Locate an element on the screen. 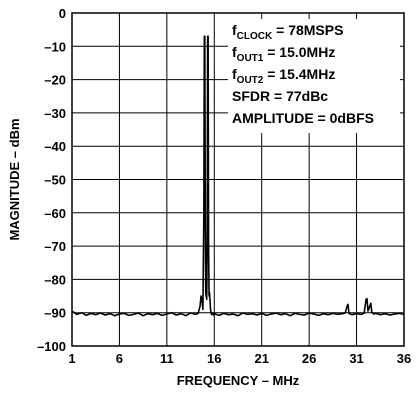 The width and height of the screenshot is (416, 397). annotation-background is located at coordinates (314, 76).